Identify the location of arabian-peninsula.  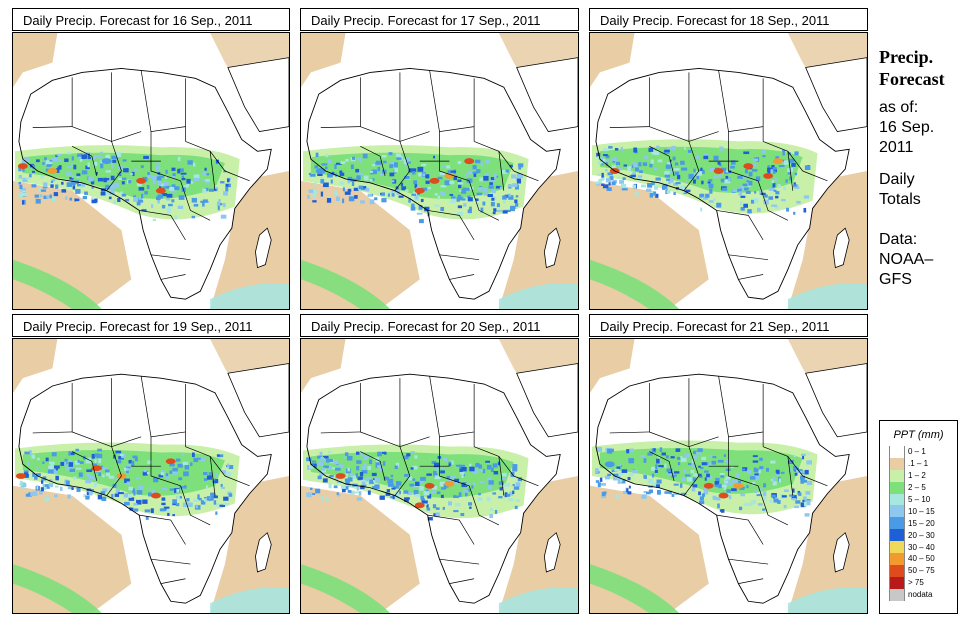
(547, 400).